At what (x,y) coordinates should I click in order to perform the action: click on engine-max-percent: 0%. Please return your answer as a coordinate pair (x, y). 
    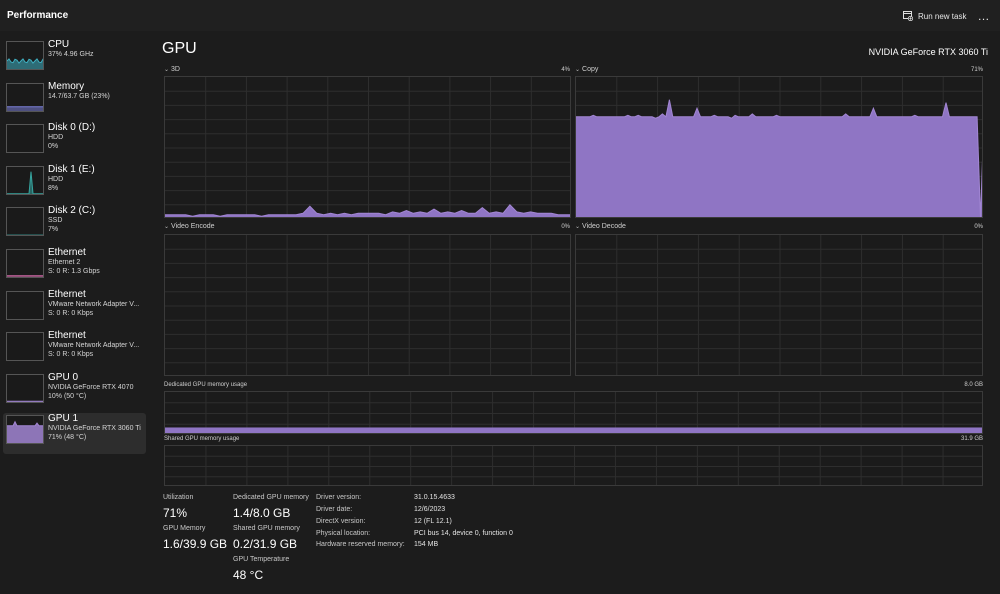
    Looking at the image, I should click on (565, 227).